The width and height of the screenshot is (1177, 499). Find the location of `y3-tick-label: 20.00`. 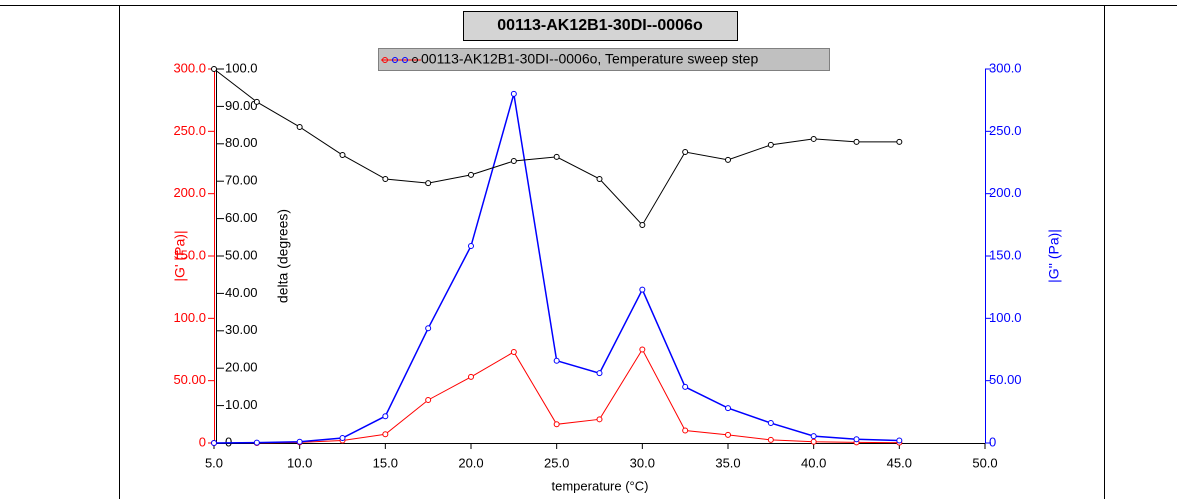

y3-tick-label: 20.00 is located at coordinates (241, 367).